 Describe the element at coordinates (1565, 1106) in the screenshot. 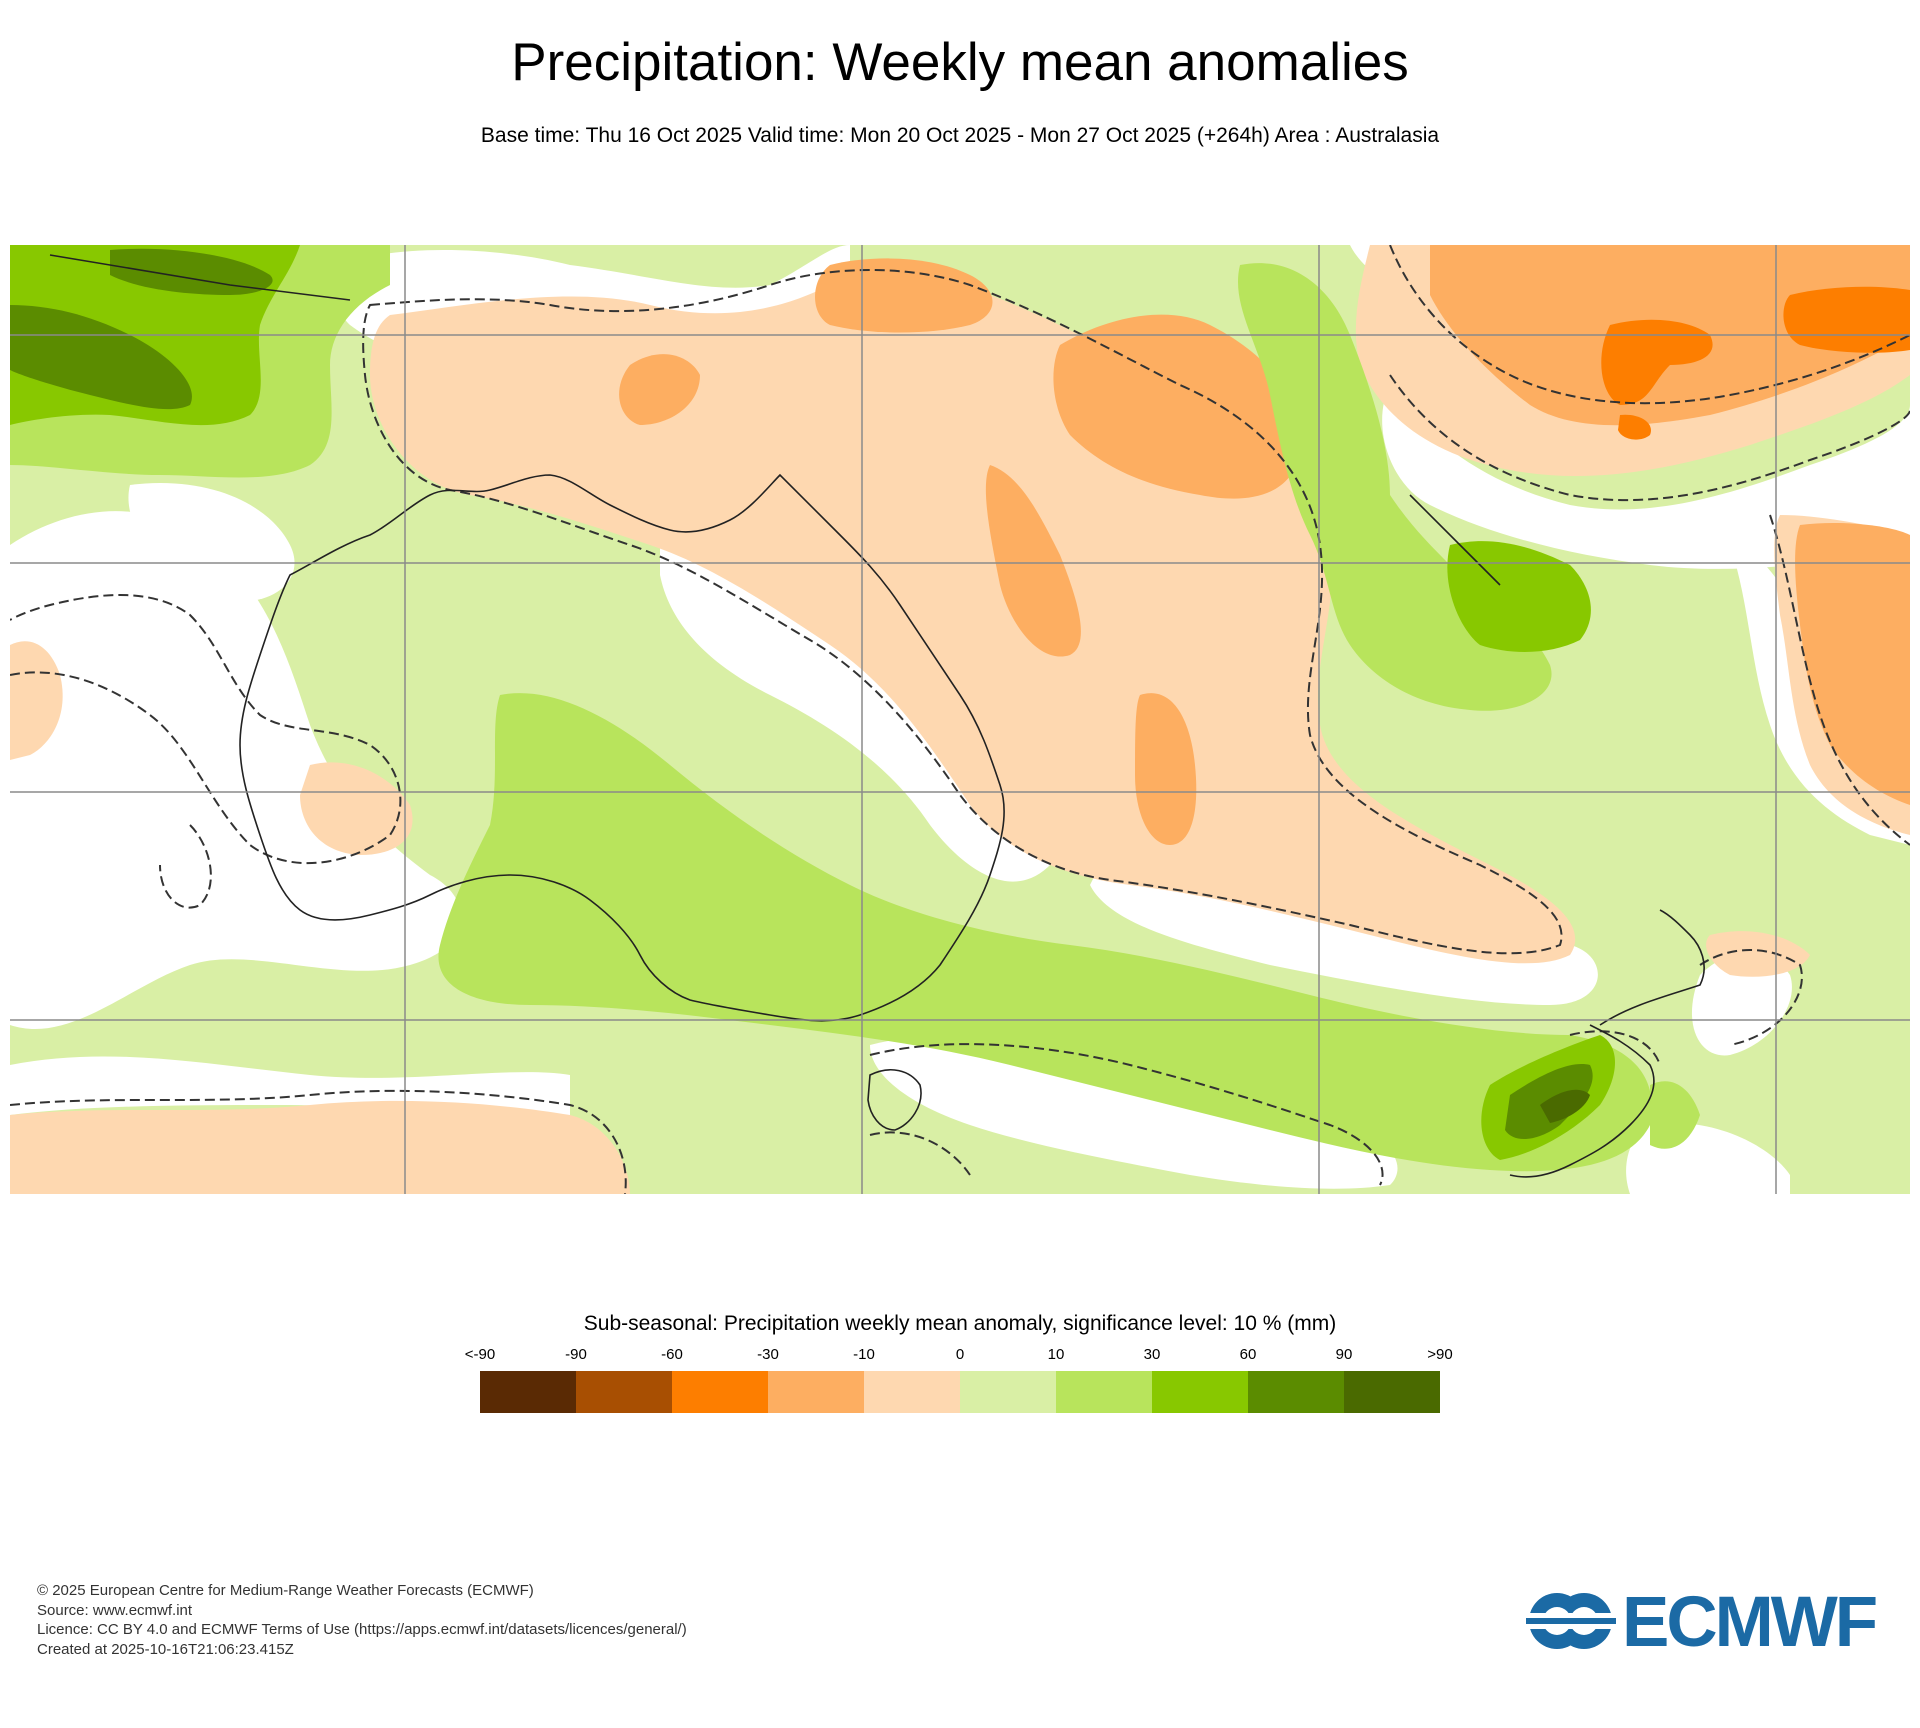

I see `darkest-green-areas` at that location.